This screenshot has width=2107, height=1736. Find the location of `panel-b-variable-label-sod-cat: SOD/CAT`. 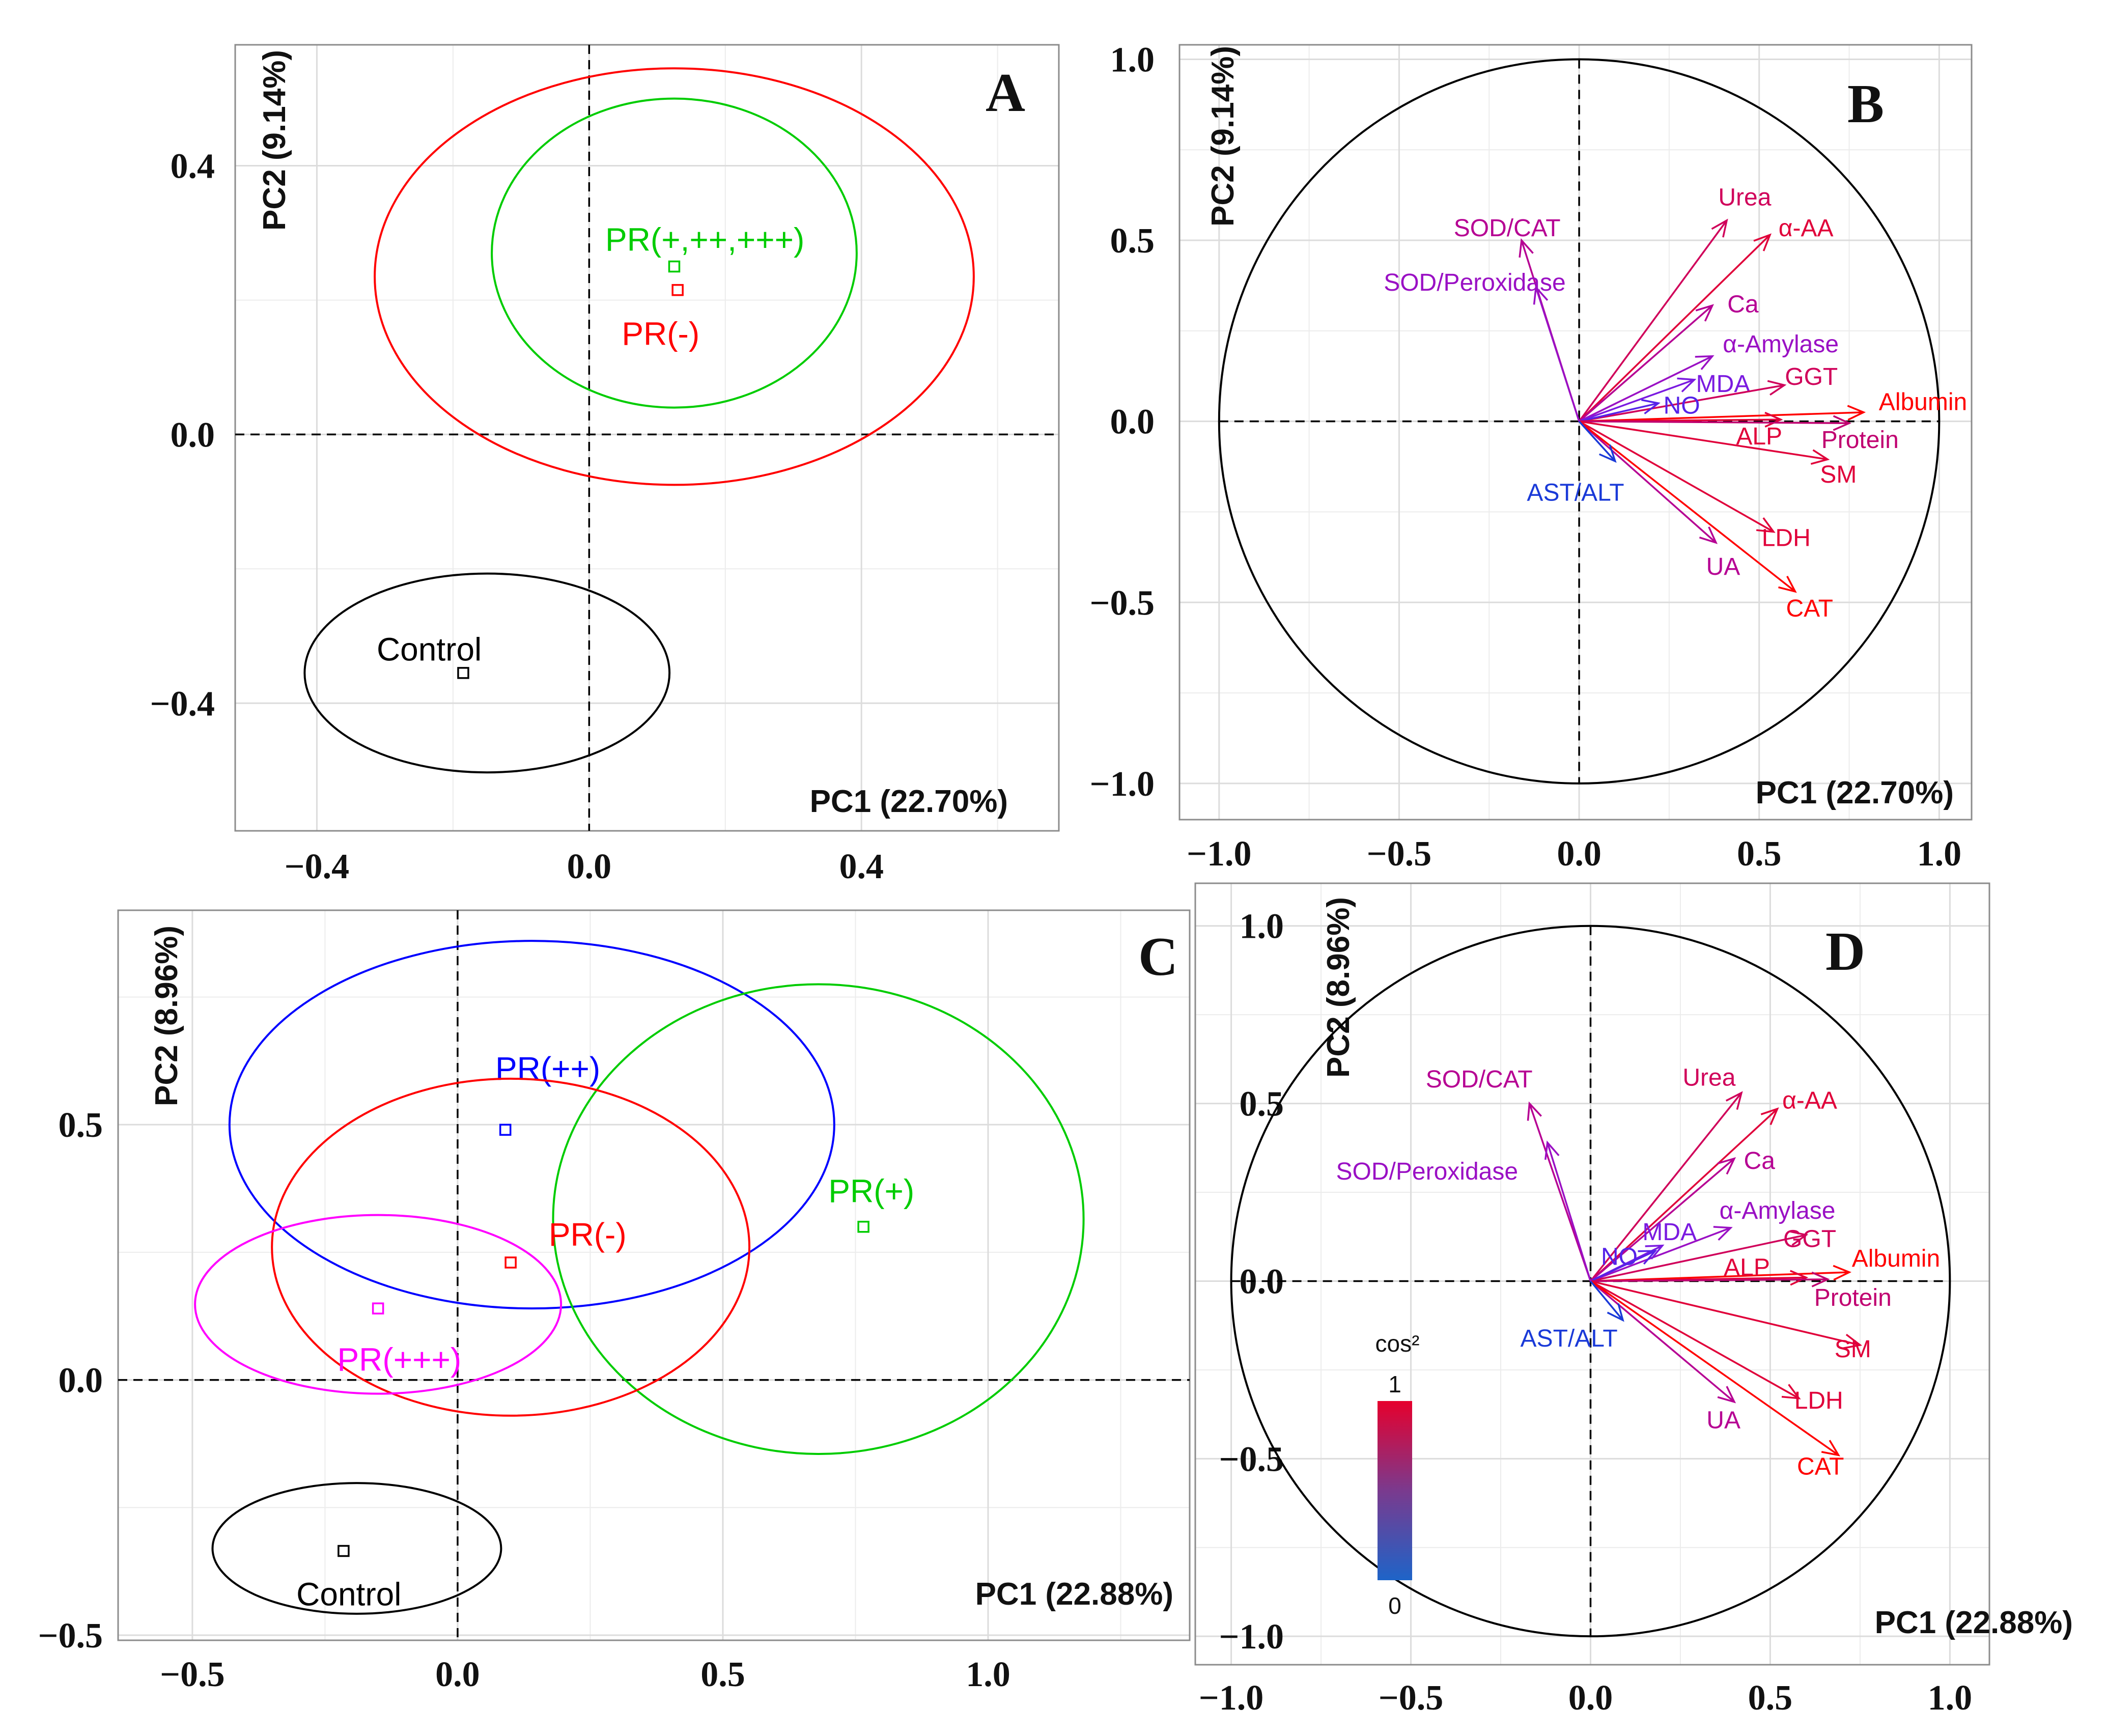

panel-b-variable-label-sod-cat: SOD/CAT is located at coordinates (1507, 228).